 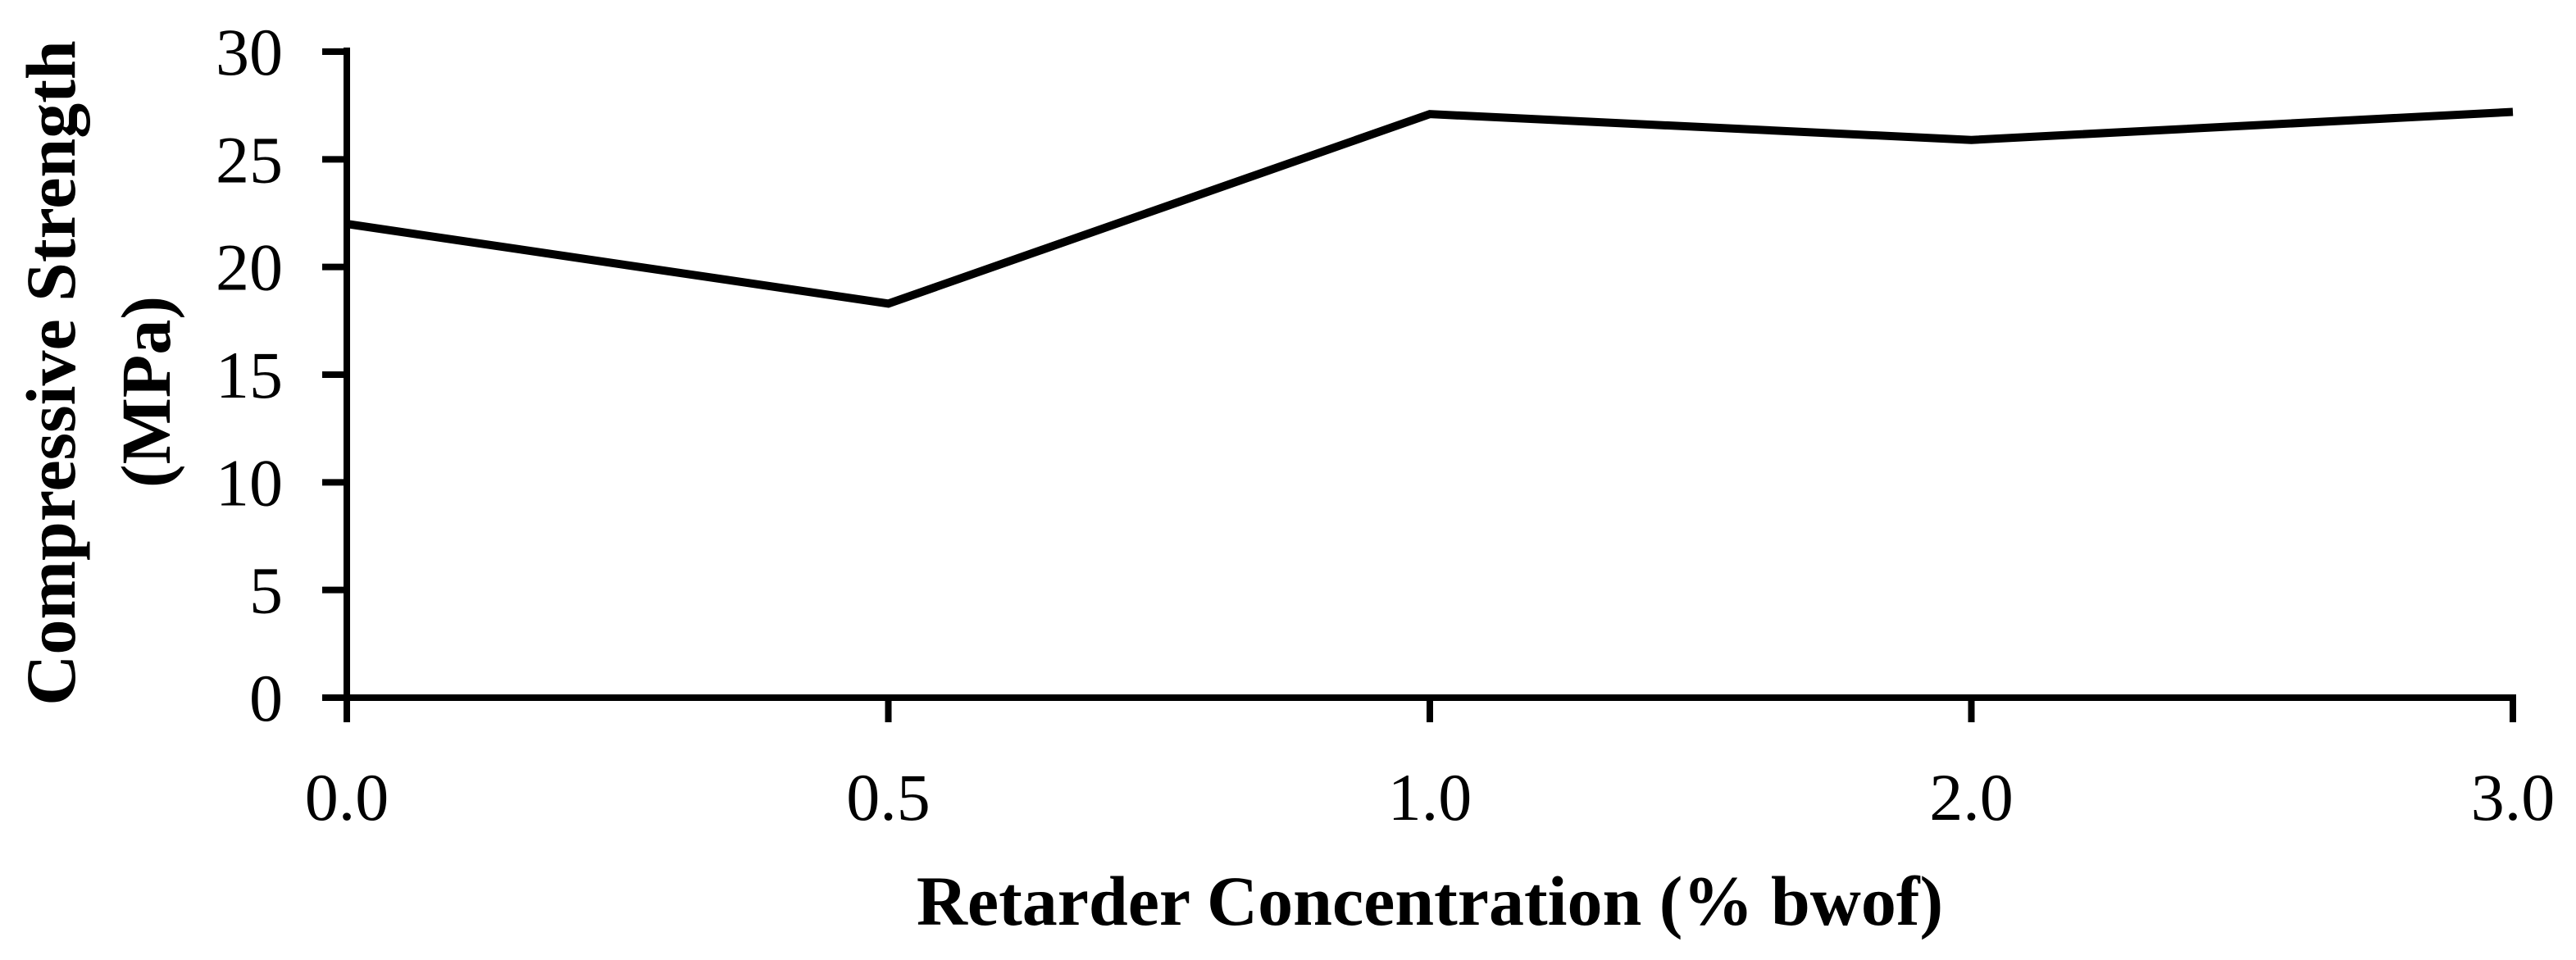 I want to click on y-tick-label: 20, so click(x=249, y=267).